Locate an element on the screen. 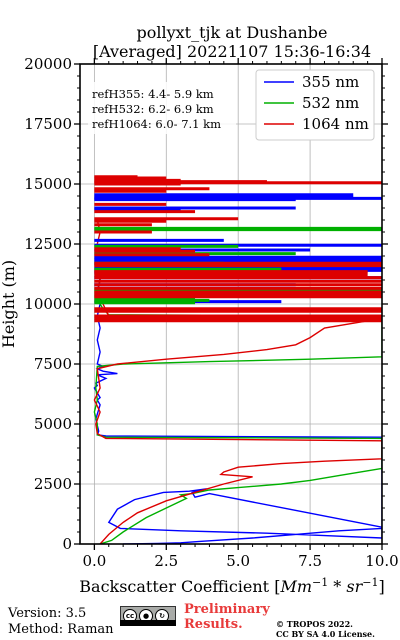 The width and height of the screenshot is (400, 640). copyright-notice: © TROPOS 2022. CC BY SA 4.0 License. is located at coordinates (325, 629).